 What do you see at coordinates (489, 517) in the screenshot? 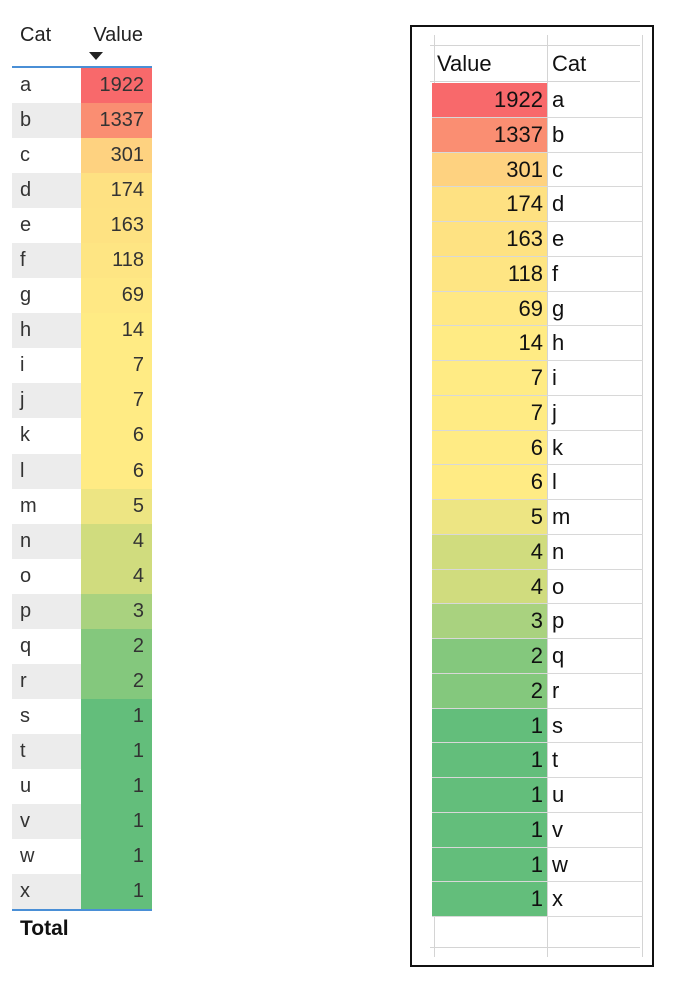
I see `value-cell: 5` at bounding box center [489, 517].